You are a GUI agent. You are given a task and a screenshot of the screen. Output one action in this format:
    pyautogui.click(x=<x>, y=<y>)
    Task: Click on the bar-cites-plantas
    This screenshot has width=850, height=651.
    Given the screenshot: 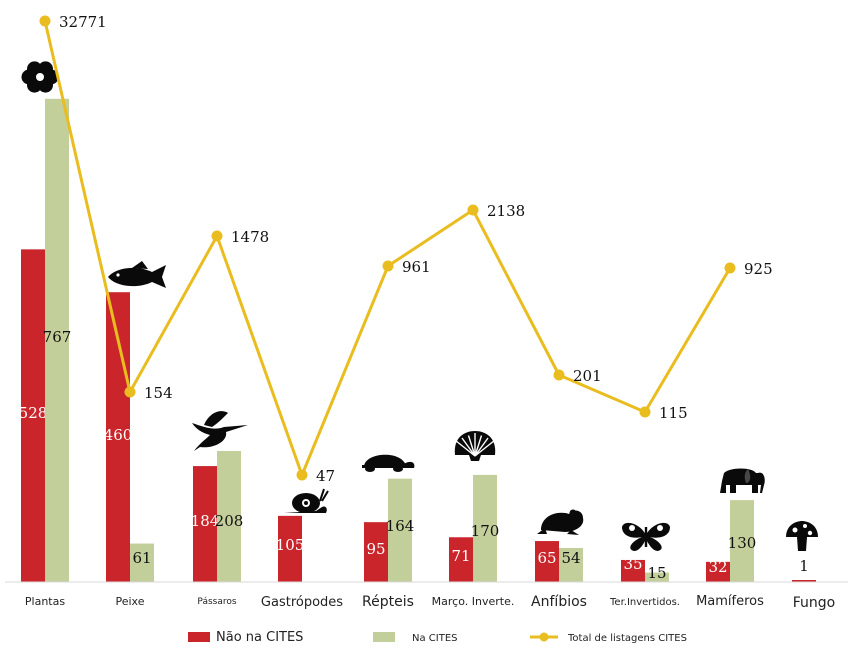 What is the action you would take?
    pyautogui.click(x=57, y=340)
    